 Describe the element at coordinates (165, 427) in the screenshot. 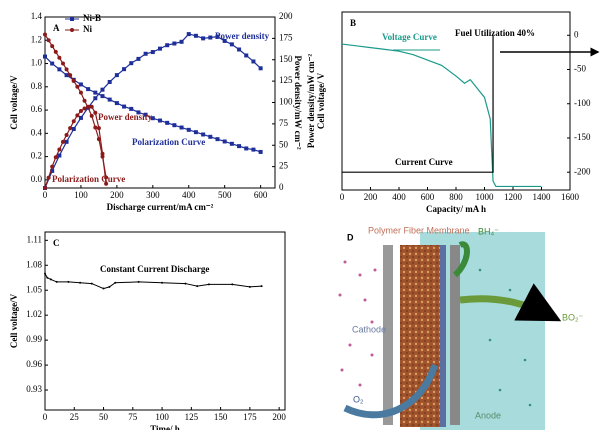

I see `x-axis-label: Time/ h` at that location.